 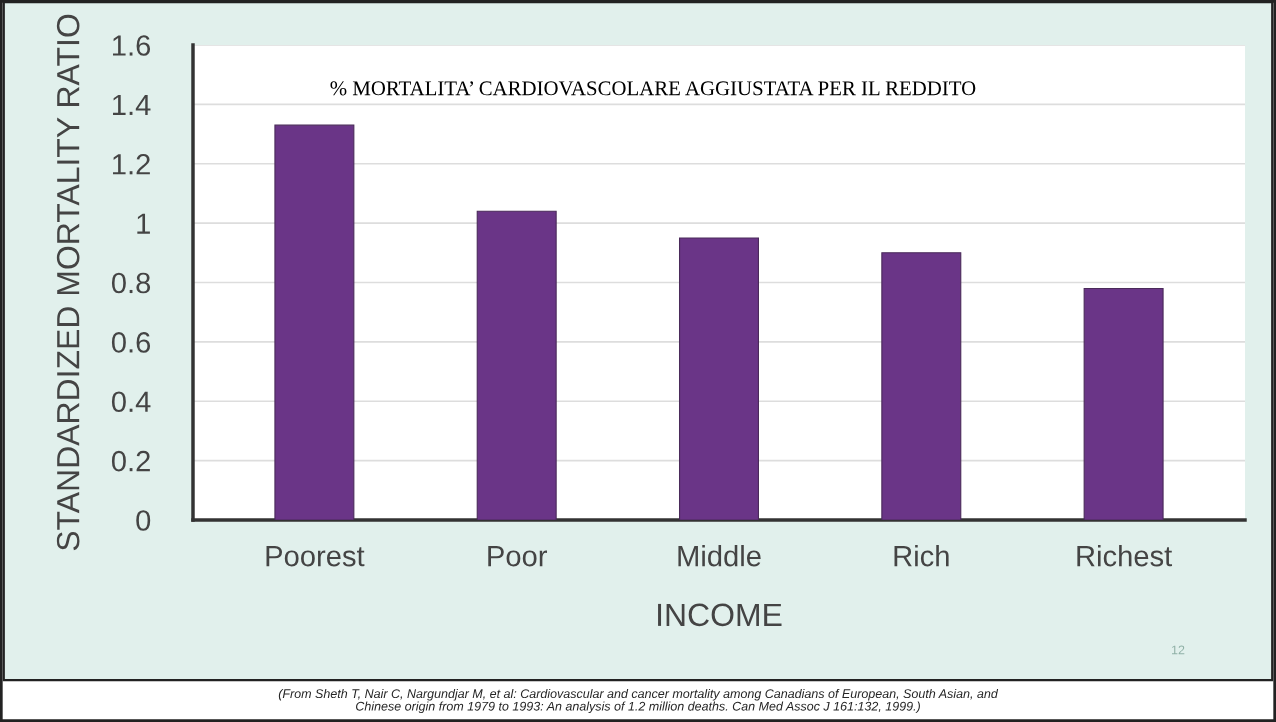 What do you see at coordinates (131, 164) in the screenshot?
I see `y-tick-label: 1.2` at bounding box center [131, 164].